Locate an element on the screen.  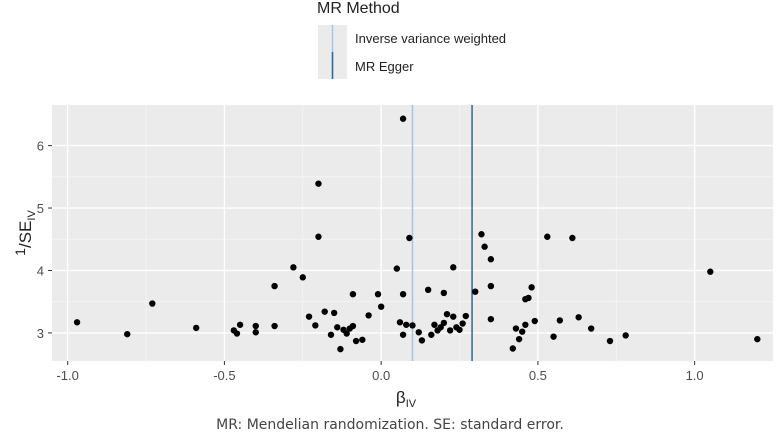
y-tick-label: 5 is located at coordinates (40, 208).